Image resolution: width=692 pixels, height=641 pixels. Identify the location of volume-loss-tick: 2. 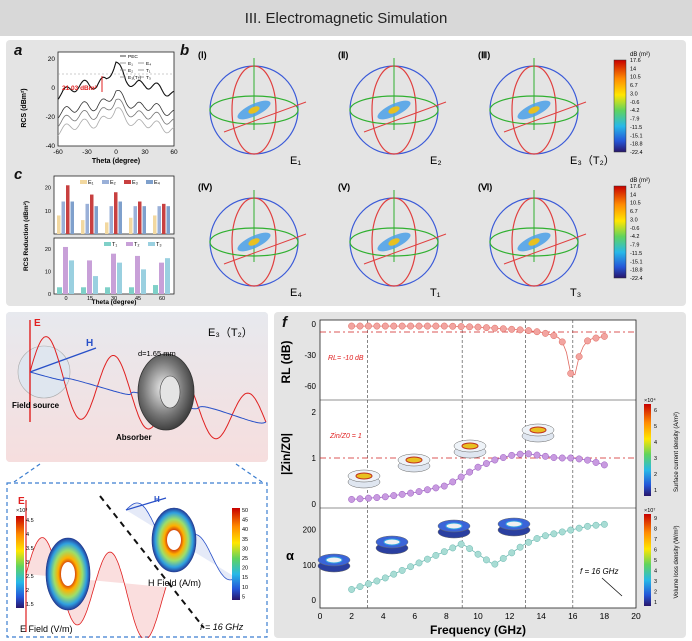
(655, 593).